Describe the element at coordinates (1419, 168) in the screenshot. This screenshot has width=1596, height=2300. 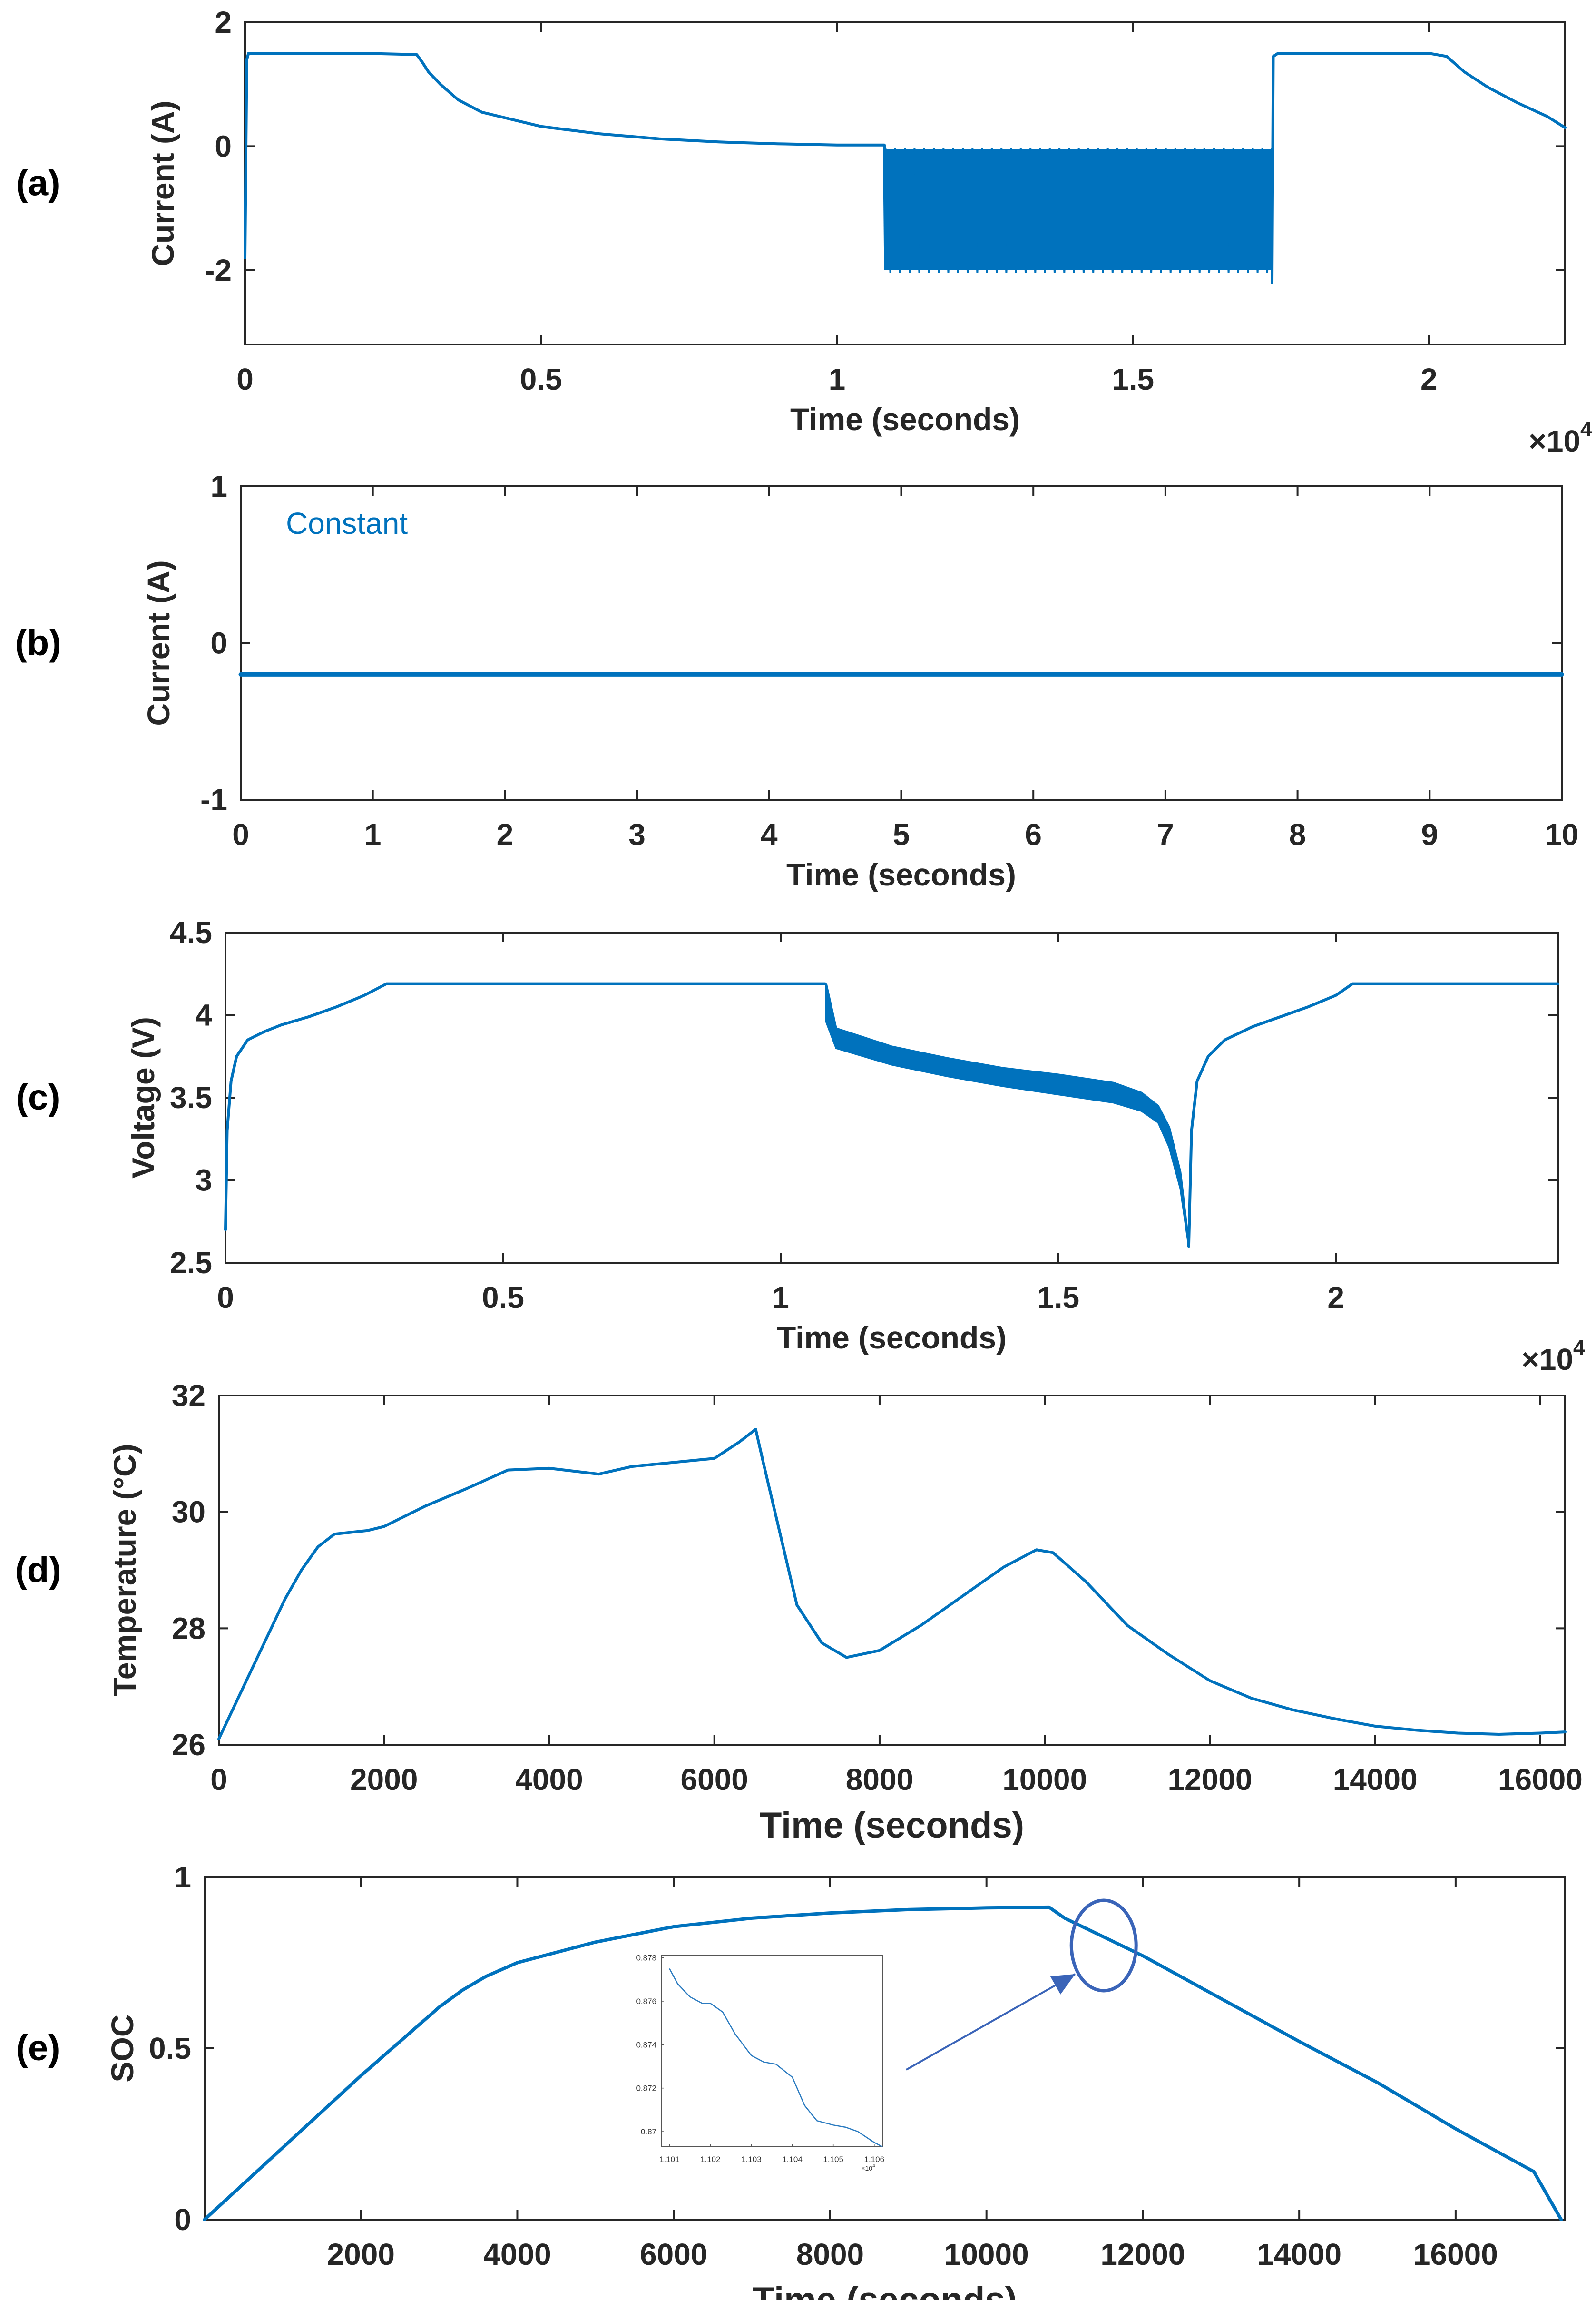
I see `series-line-current-tail` at that location.